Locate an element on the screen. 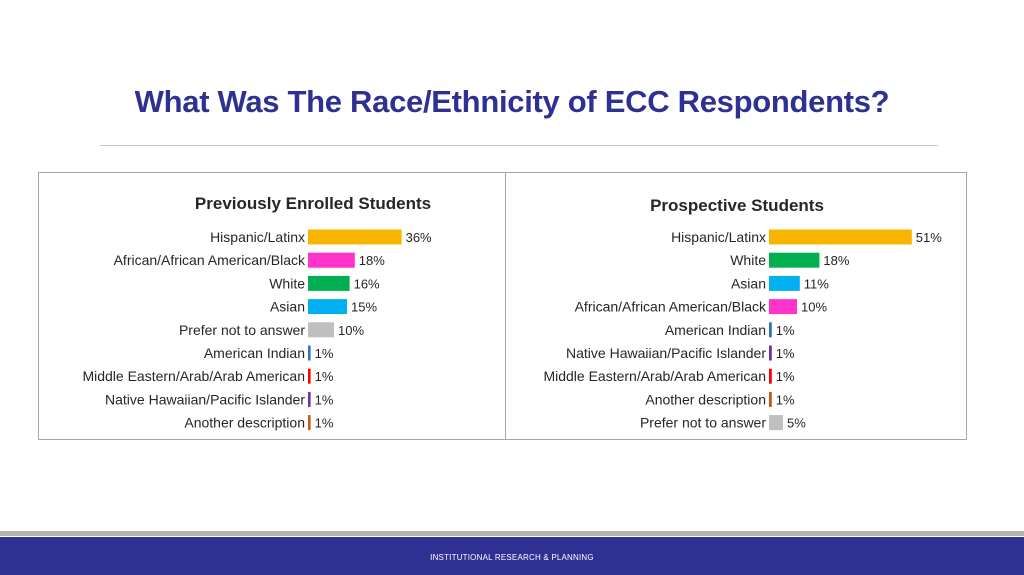  footer-text: INSTITUTIONAL RESEARCH & PLANNING is located at coordinates (512, 557).